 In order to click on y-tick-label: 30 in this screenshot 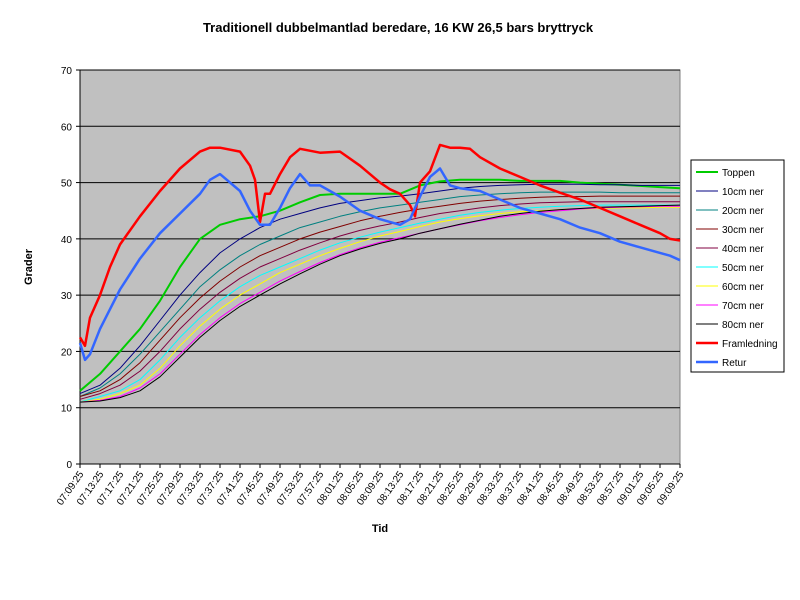, I will do `click(67, 296)`.